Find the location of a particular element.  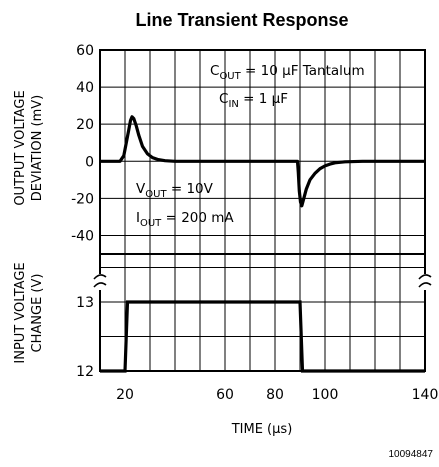

annotation-unit: F Tantalum is located at coordinates (328, 71).